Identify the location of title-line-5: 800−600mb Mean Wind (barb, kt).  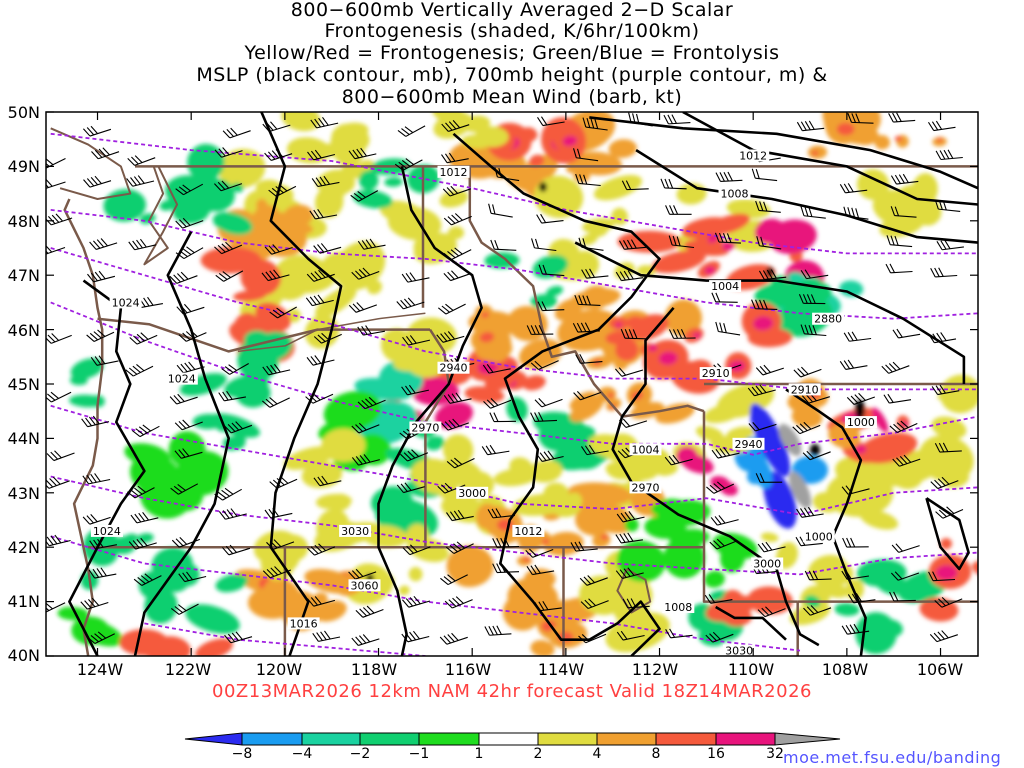
(512, 97).